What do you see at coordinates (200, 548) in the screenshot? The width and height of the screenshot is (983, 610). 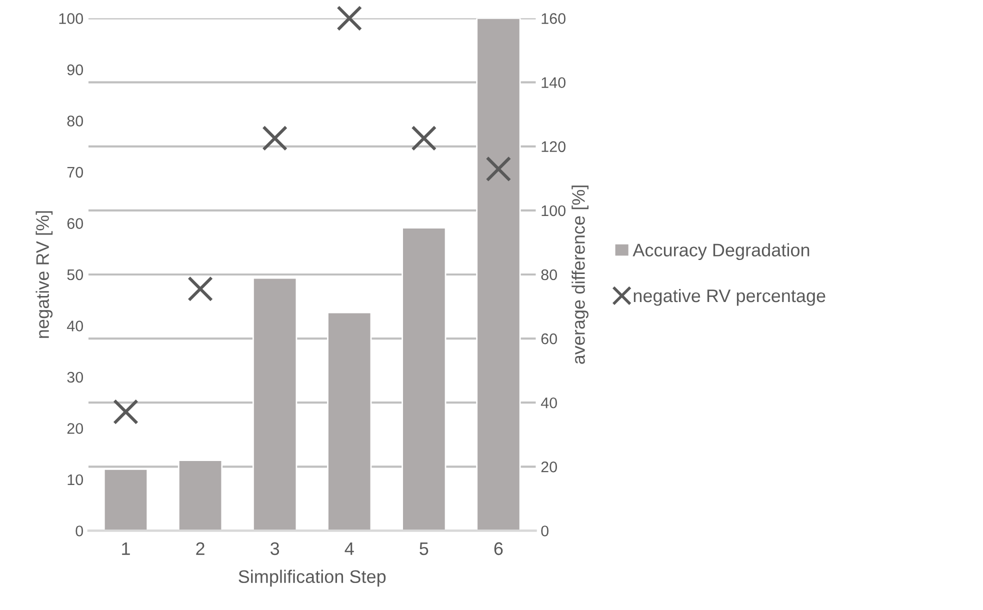 I see `x-tick-label: 2` at bounding box center [200, 548].